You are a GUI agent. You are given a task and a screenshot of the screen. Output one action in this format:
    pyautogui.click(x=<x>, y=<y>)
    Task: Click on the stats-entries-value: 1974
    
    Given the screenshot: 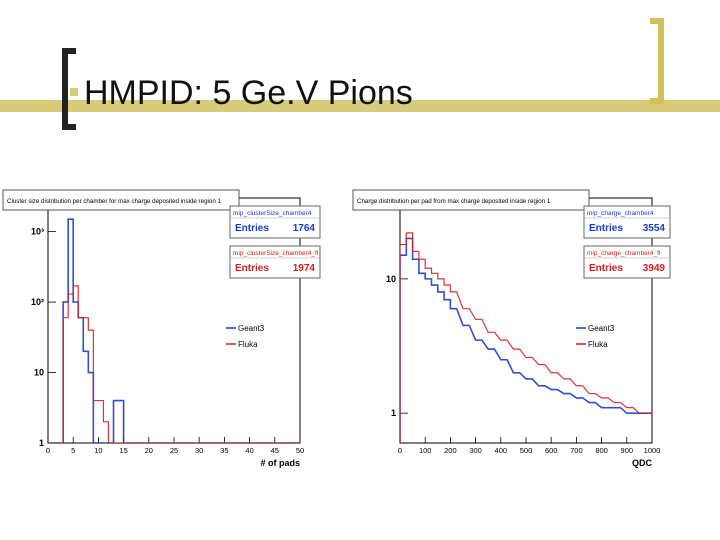 What is the action you would take?
    pyautogui.click(x=304, y=268)
    